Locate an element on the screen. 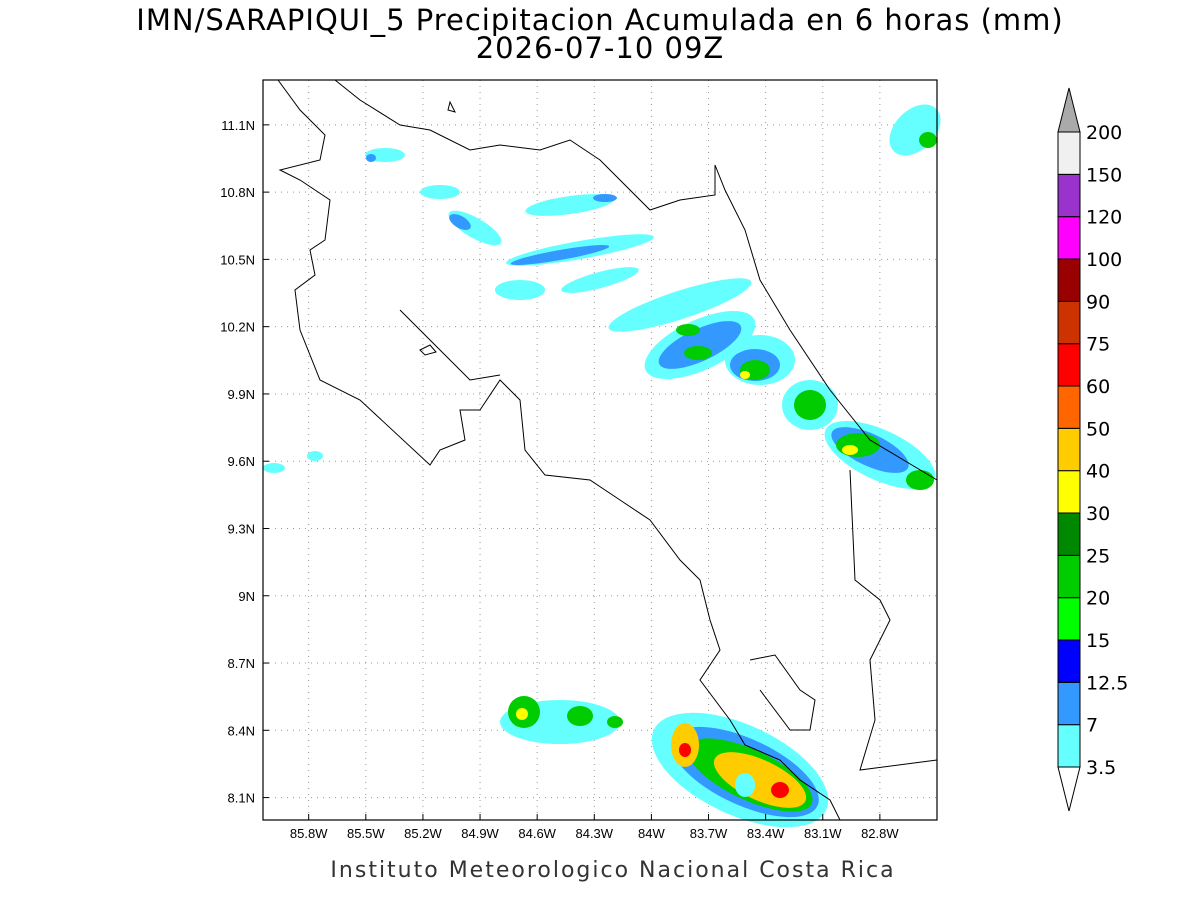 The height and width of the screenshot is (900, 1200). map-subtitle: 2026-07-10 09Z is located at coordinates (600, 48).